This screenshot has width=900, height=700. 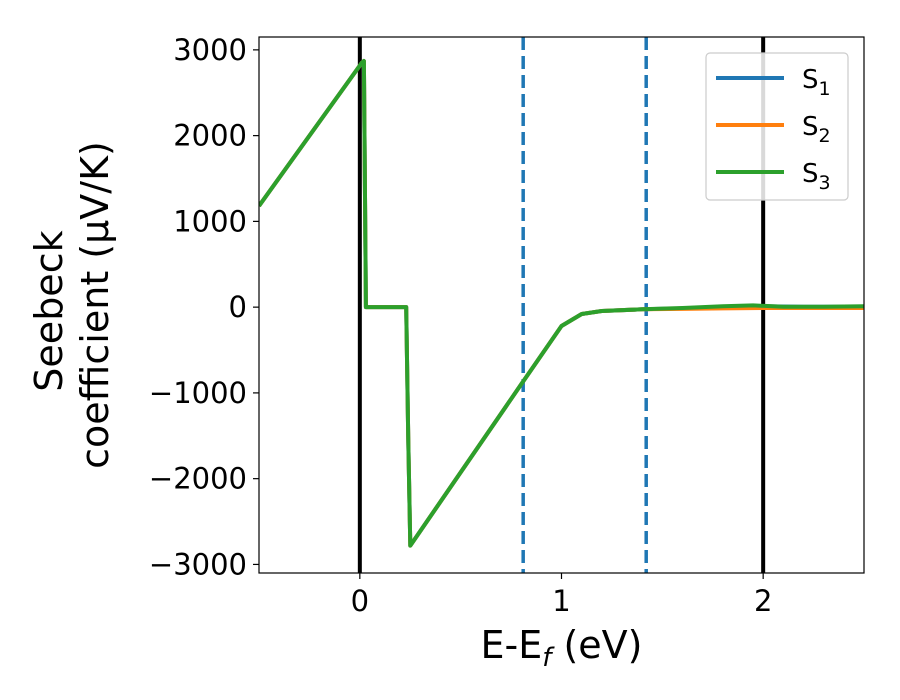 I want to click on legend-label-S1: S1, so click(x=816, y=82).